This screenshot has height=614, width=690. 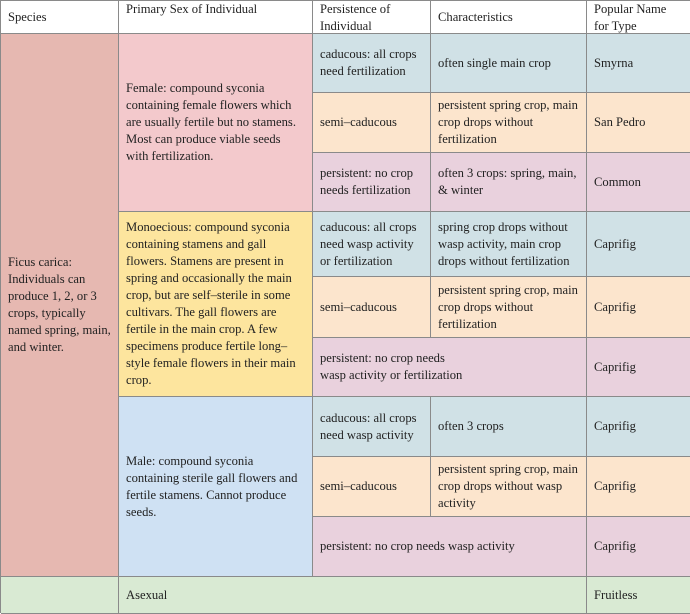 I want to click on monoecious-semi-name: Caprifig, so click(x=638, y=307).